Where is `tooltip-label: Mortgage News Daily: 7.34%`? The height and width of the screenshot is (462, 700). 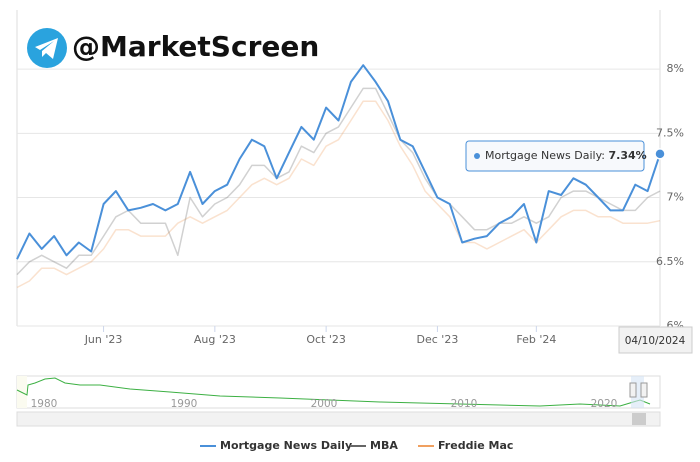
tooltip-label: Mortgage News Daily: 7.34% is located at coordinates (566, 155).